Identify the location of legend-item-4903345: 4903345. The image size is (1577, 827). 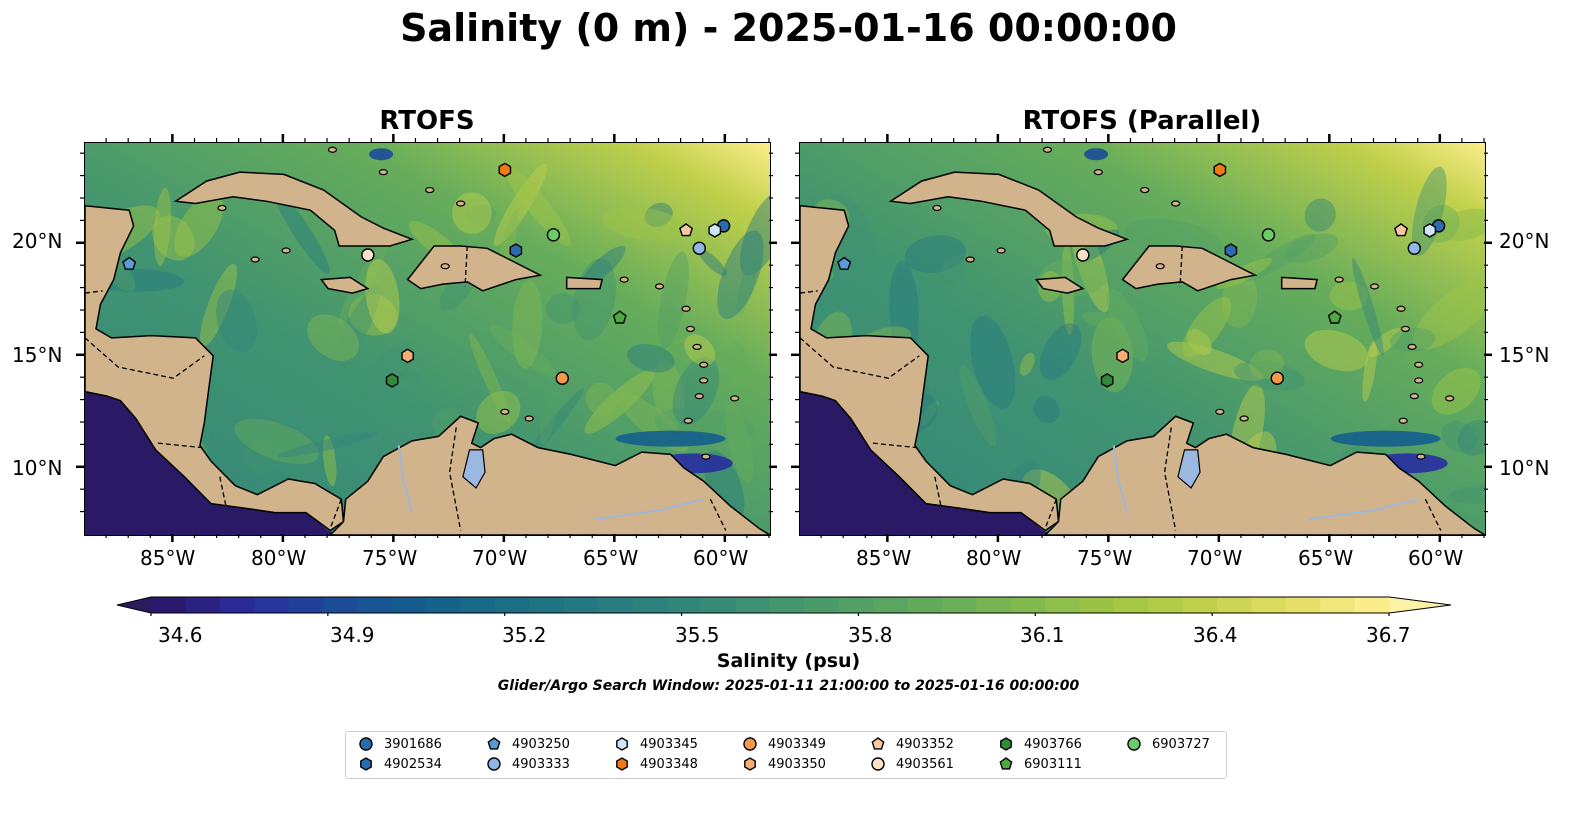
(656, 744).